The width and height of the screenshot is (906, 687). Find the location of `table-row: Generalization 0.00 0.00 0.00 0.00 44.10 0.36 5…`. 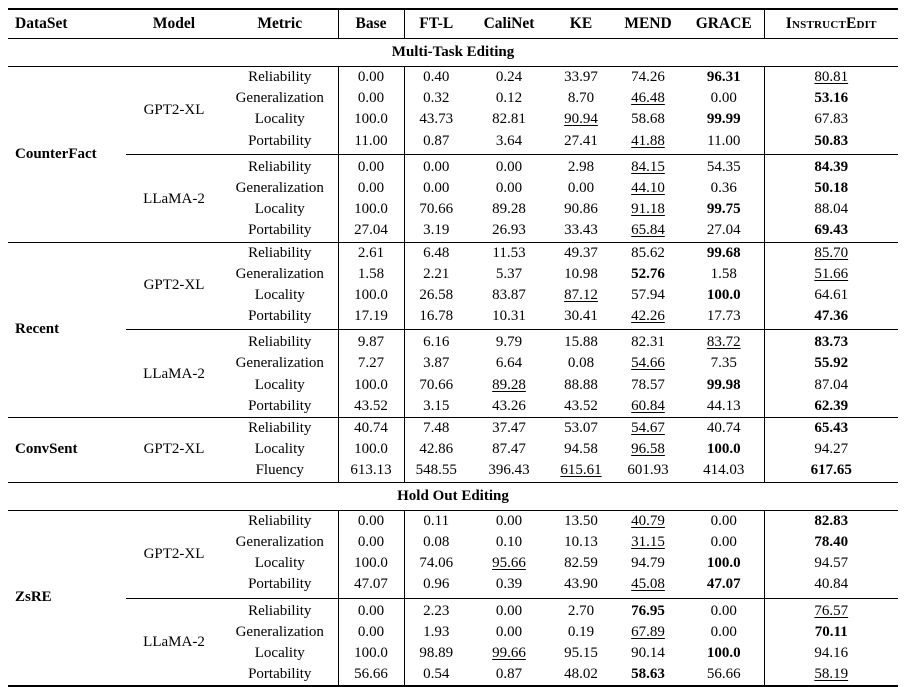

table-row: Generalization 0.00 0.00 0.00 0.00 44.10 0.36 5… is located at coordinates (453, 188).